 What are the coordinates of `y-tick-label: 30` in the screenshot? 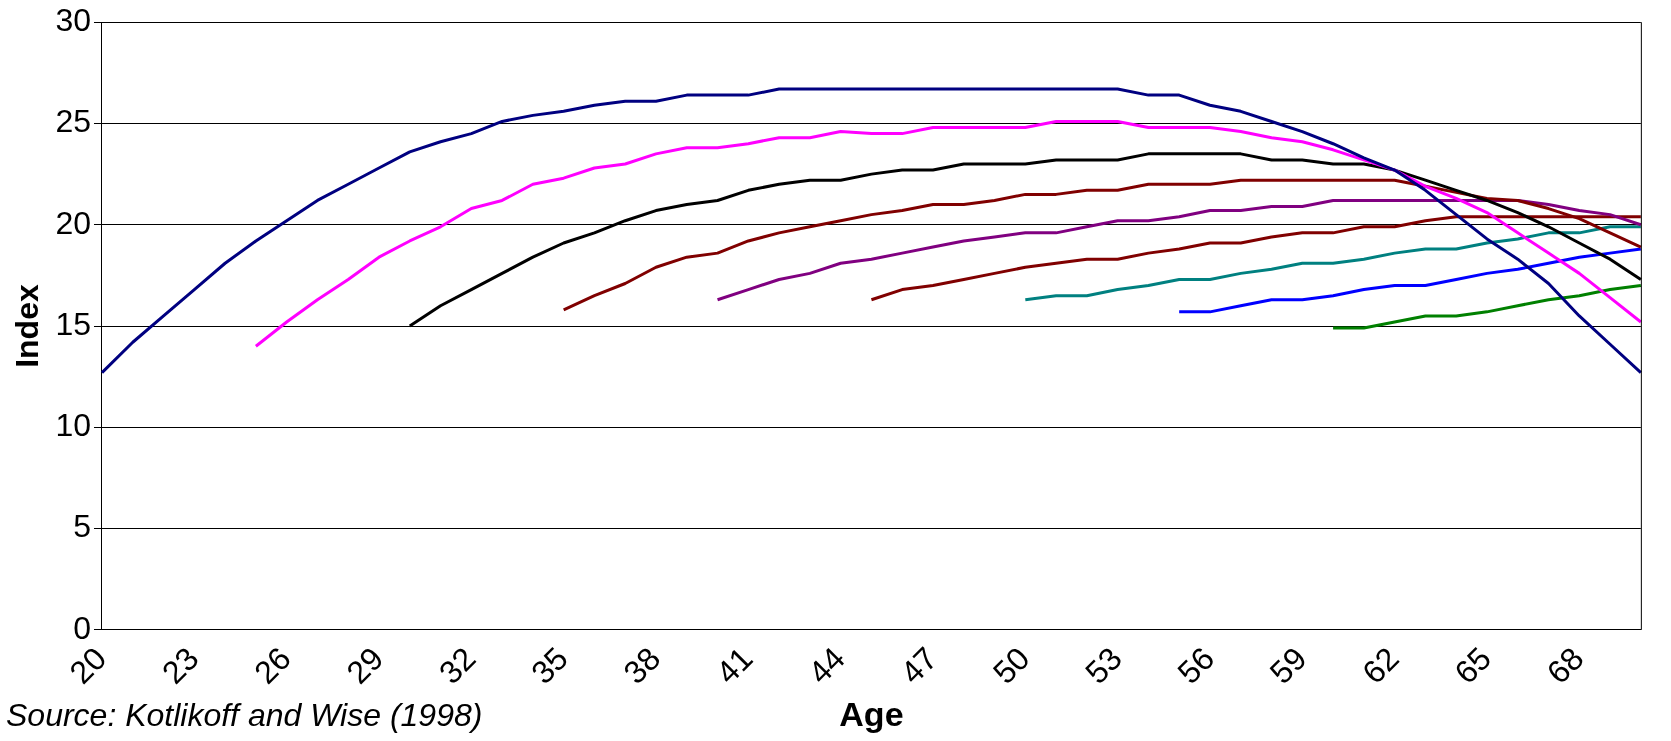 It's located at (73, 20).